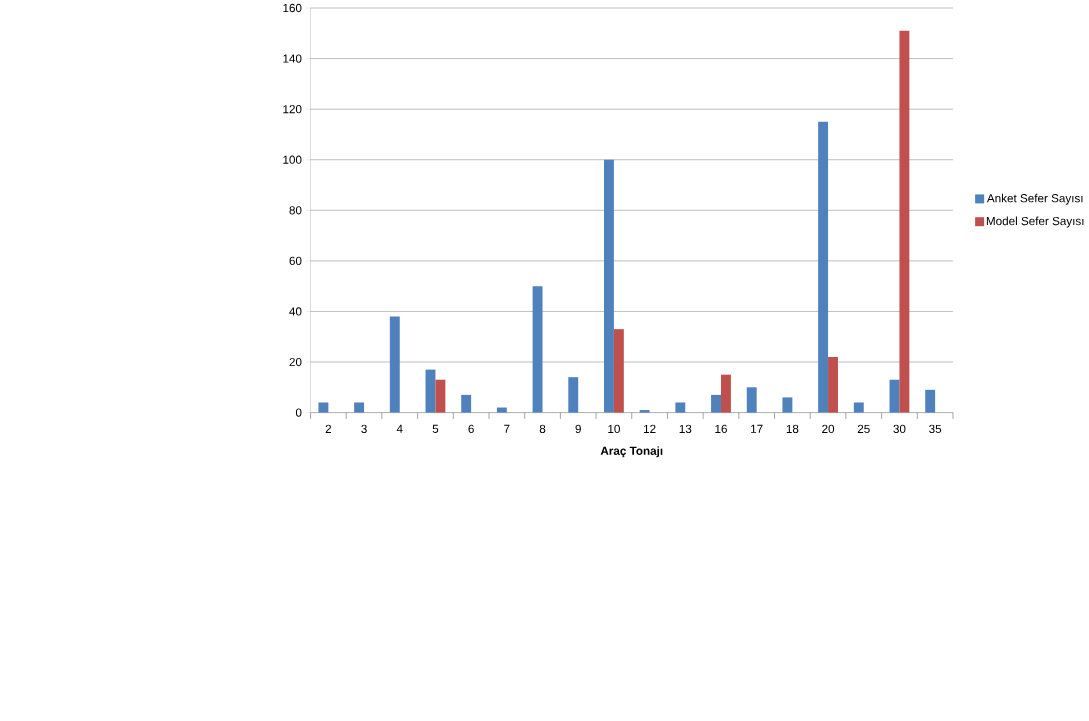 The height and width of the screenshot is (721, 1089). What do you see at coordinates (1034, 199) in the screenshot?
I see `legend-label: Anket Sefer Sayısı` at bounding box center [1034, 199].